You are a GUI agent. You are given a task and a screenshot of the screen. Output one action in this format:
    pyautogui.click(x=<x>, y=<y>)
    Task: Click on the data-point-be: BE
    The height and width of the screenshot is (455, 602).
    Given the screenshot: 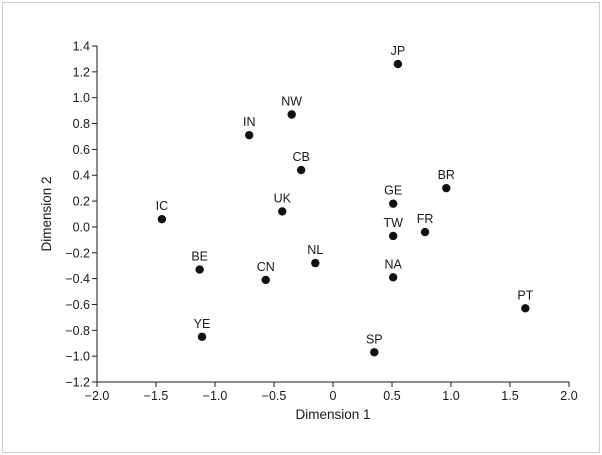 What is the action you would take?
    pyautogui.click(x=199, y=262)
    